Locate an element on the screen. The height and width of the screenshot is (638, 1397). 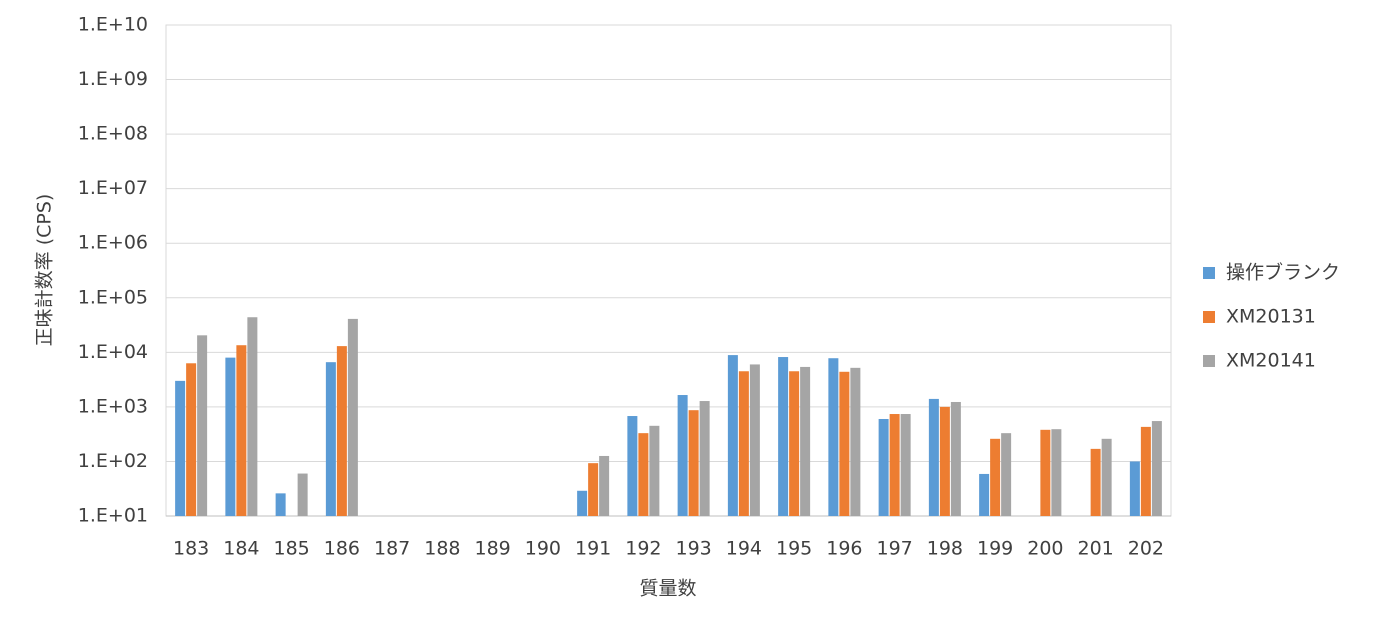
y-tick-label: 1.E+09 is located at coordinates (113, 79).